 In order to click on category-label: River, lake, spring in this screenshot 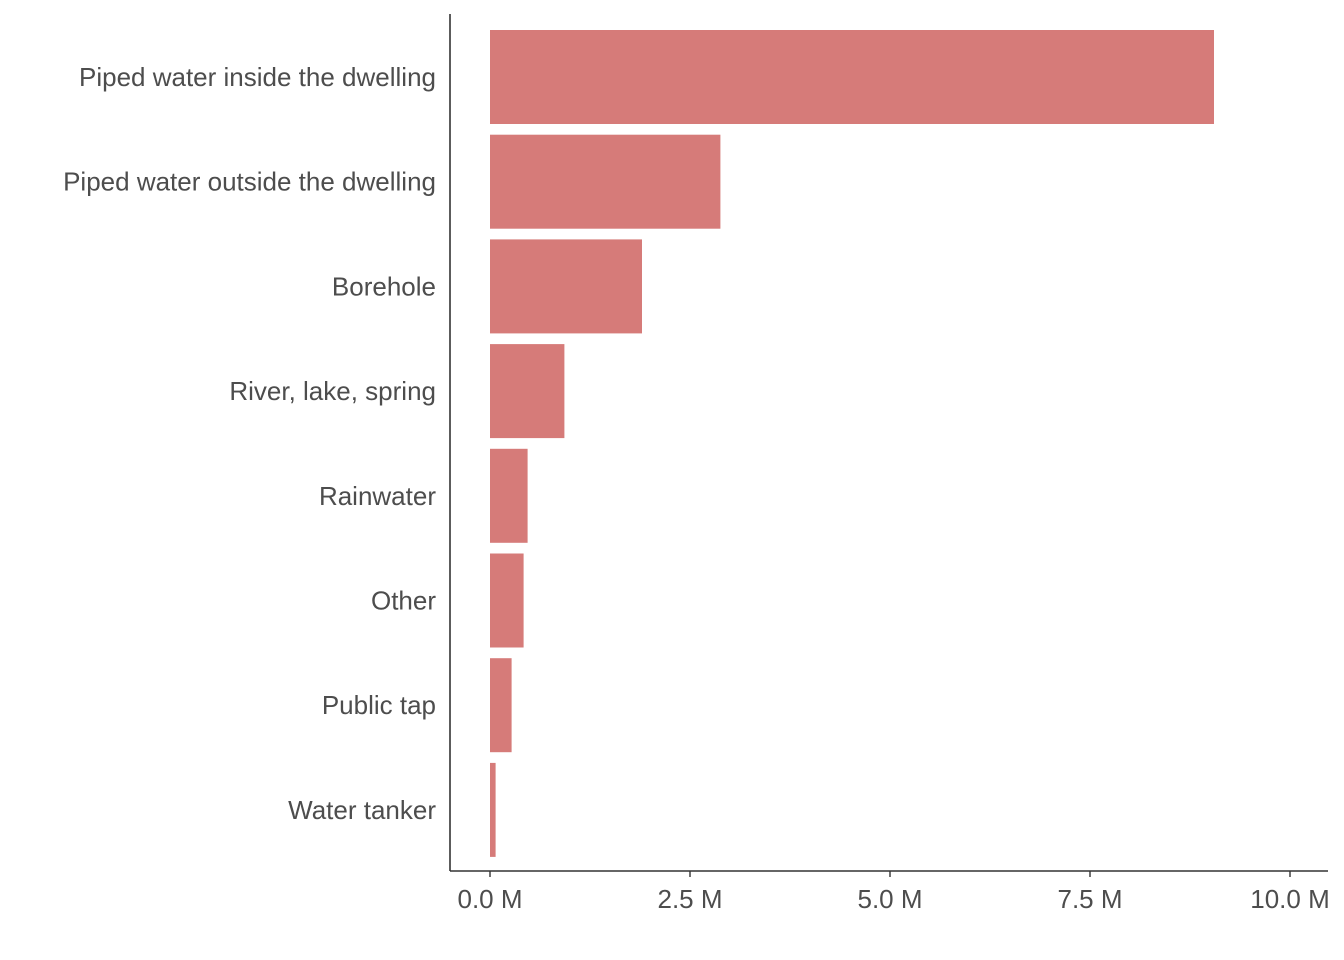, I will do `click(332, 391)`.